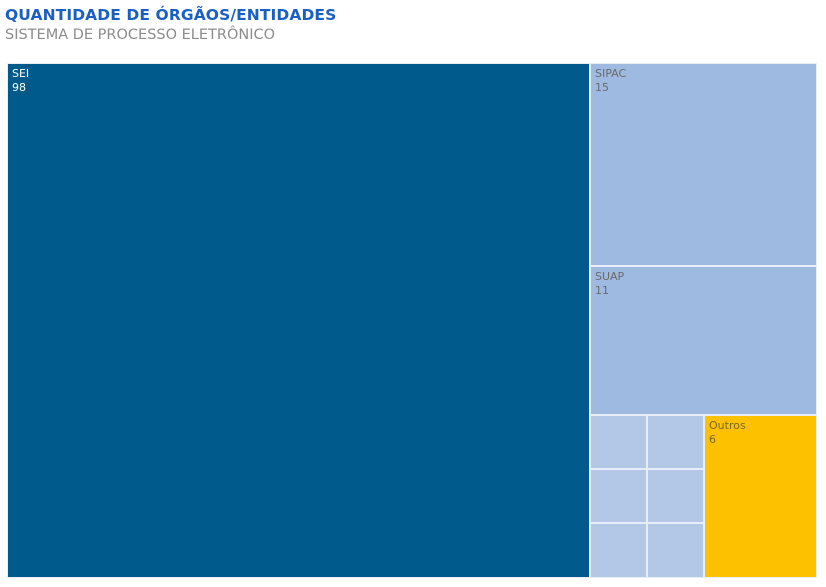 This screenshot has width=826, height=587. I want to click on chart-subtitle: SISTEMA DE PROCESSO ELETRÔNICO, so click(140, 35).